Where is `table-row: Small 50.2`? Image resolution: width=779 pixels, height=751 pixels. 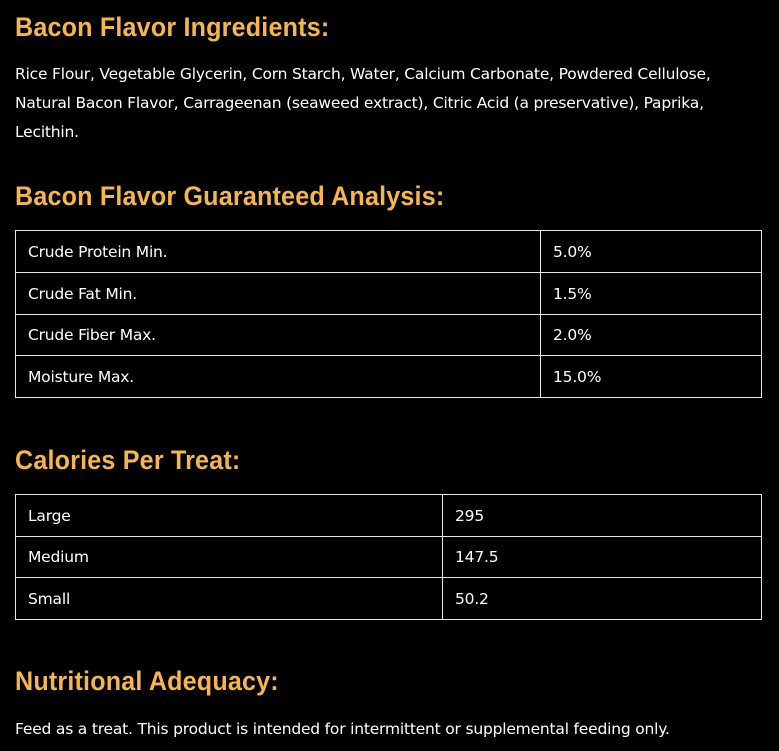
table-row: Small 50.2 is located at coordinates (388, 598).